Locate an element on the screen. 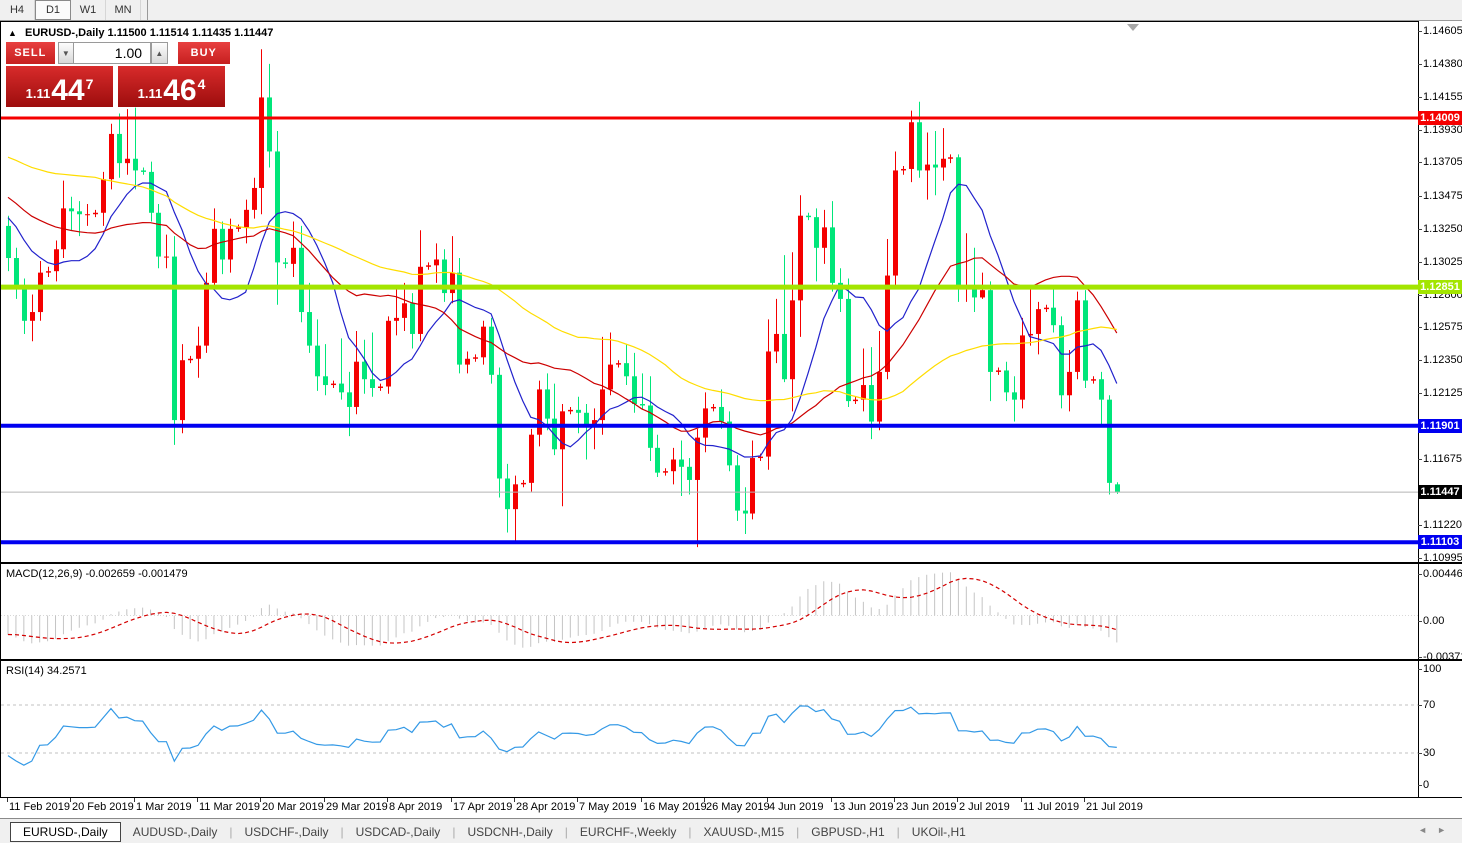  chart-tab-EURUSD-Daily: EURUSD-,Daily is located at coordinates (65, 831).